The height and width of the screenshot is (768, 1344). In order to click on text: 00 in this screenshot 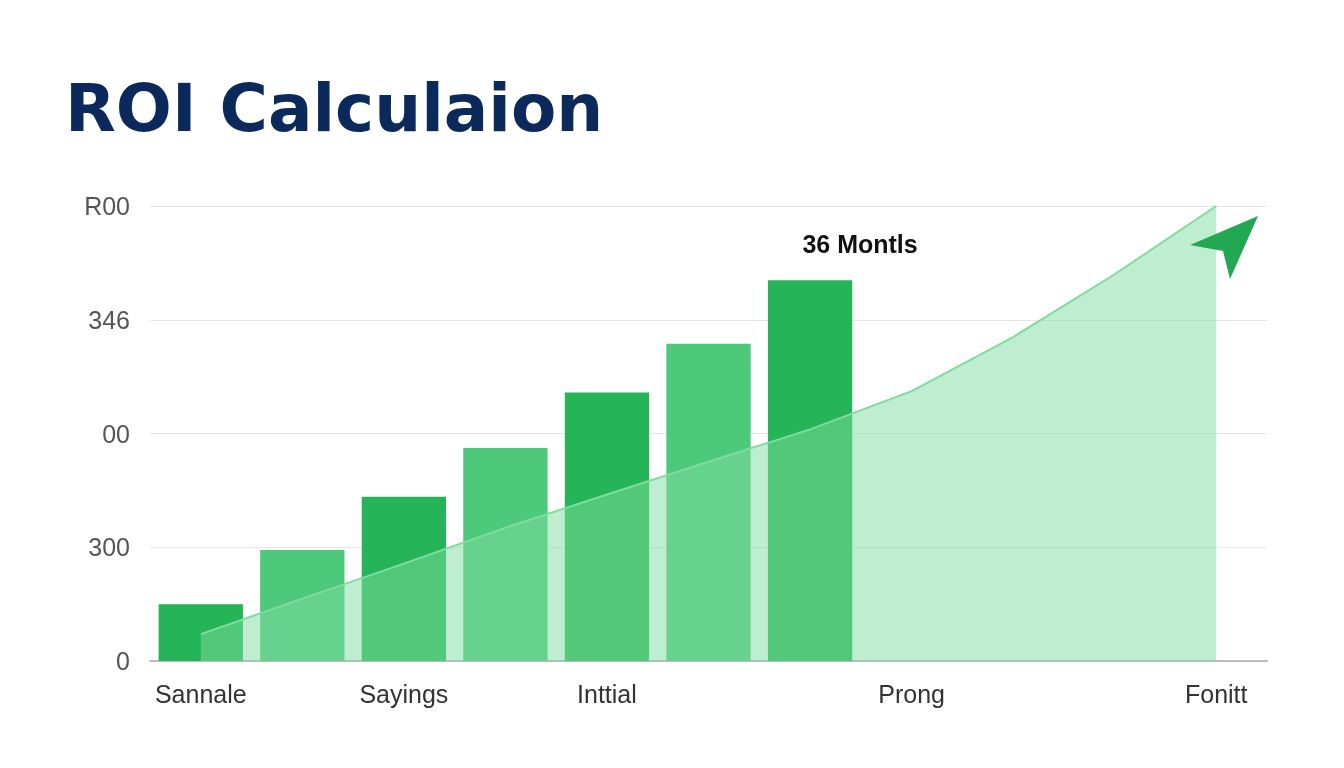, I will do `click(116, 433)`.